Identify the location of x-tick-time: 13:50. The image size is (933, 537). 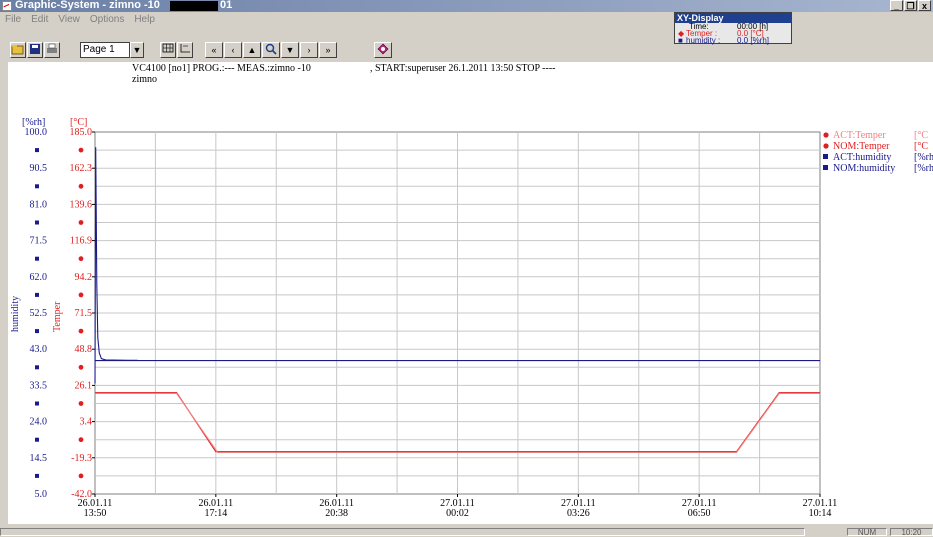
(95, 513).